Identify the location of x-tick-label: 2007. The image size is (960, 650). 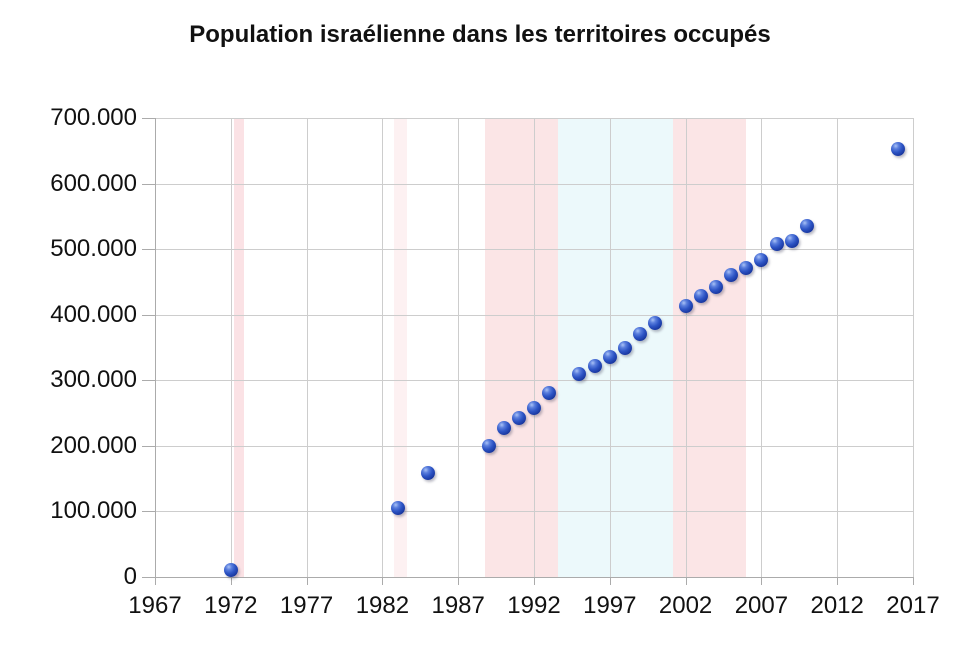
(761, 605).